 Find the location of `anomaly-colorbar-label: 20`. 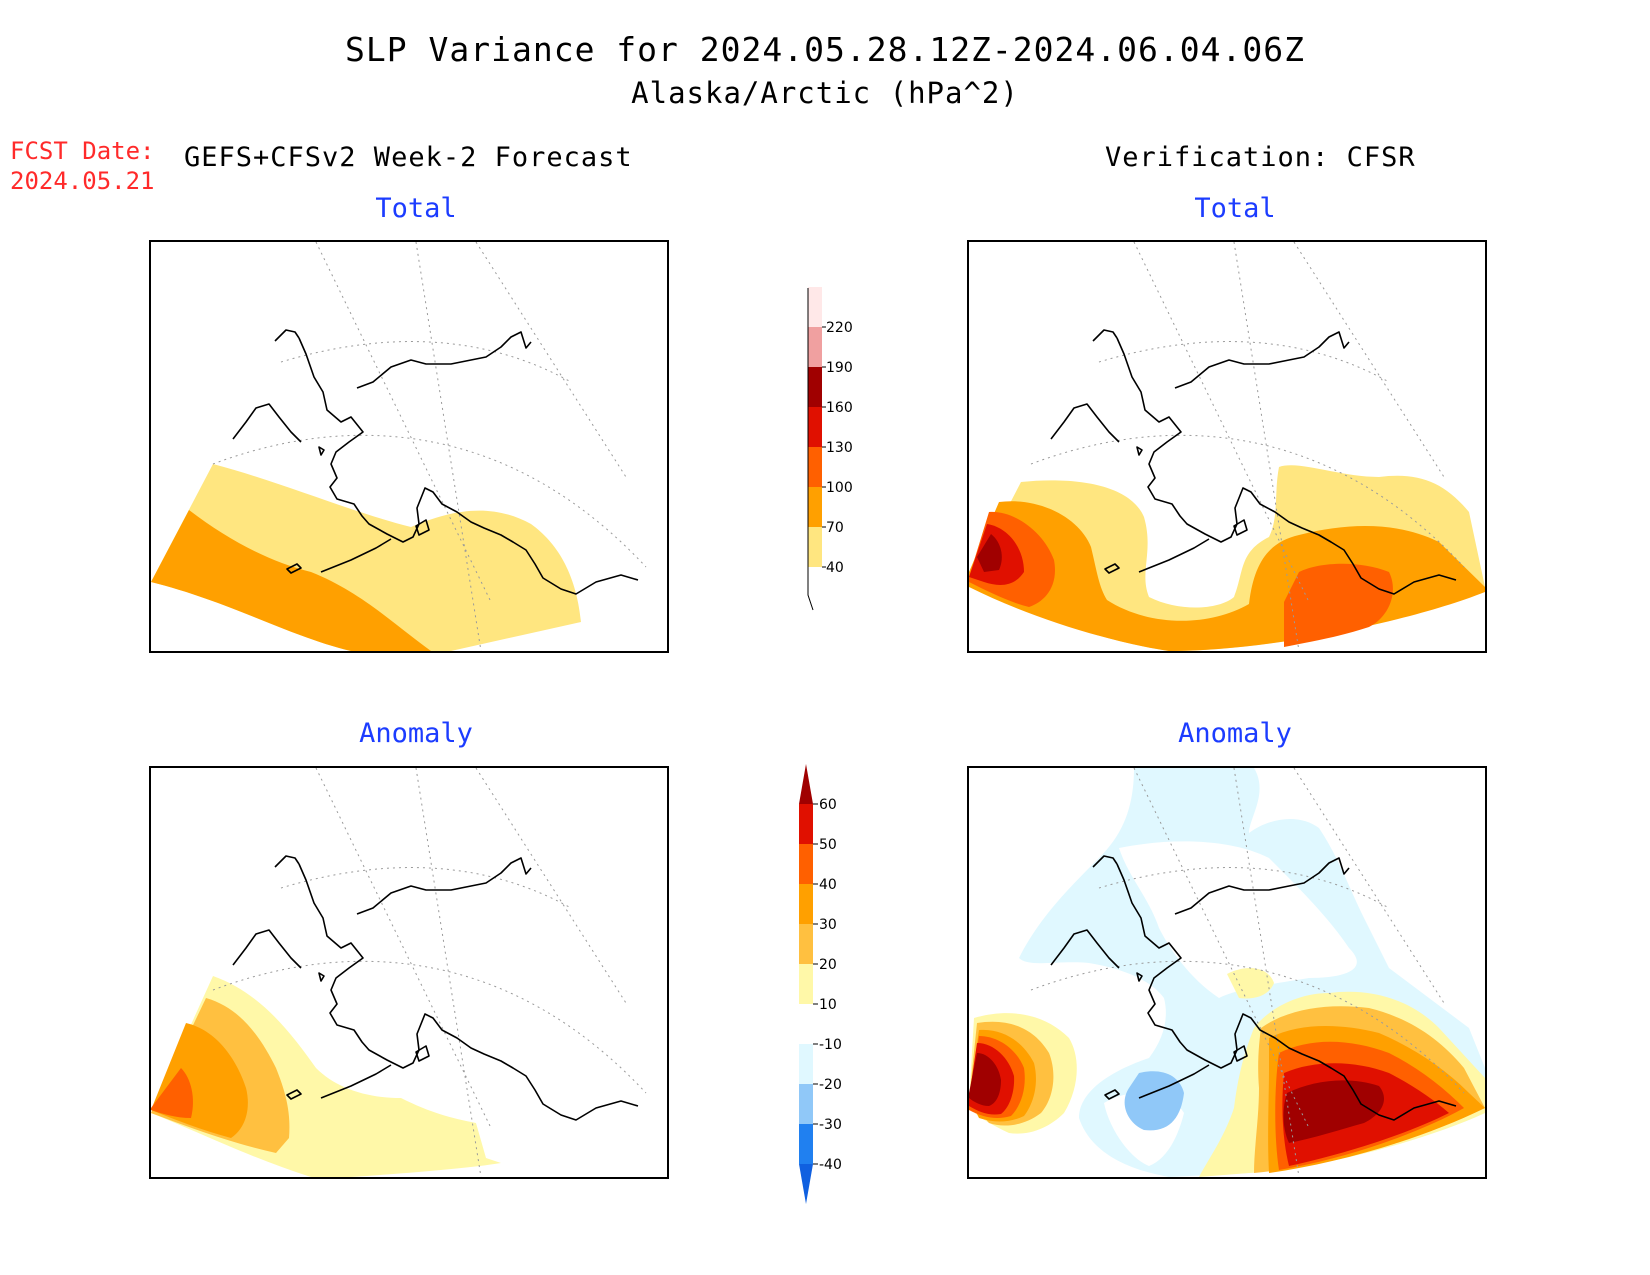

anomaly-colorbar-label: 20 is located at coordinates (828, 965).